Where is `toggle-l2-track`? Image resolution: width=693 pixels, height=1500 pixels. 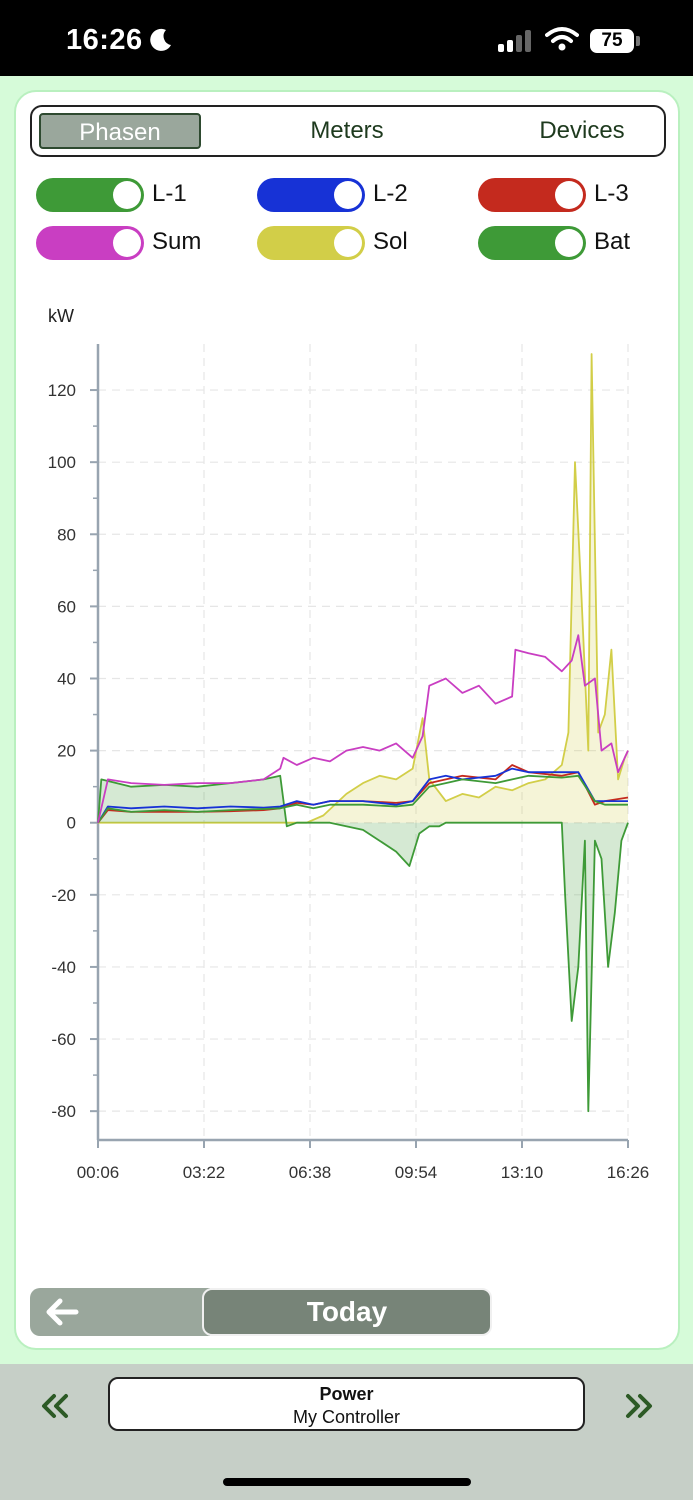
toggle-l2-track is located at coordinates (311, 195).